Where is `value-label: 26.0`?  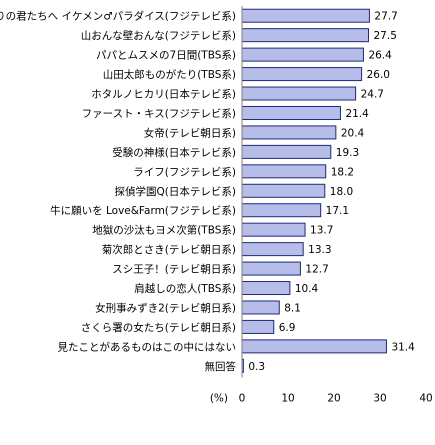
value-label: 26.0 is located at coordinates (378, 75).